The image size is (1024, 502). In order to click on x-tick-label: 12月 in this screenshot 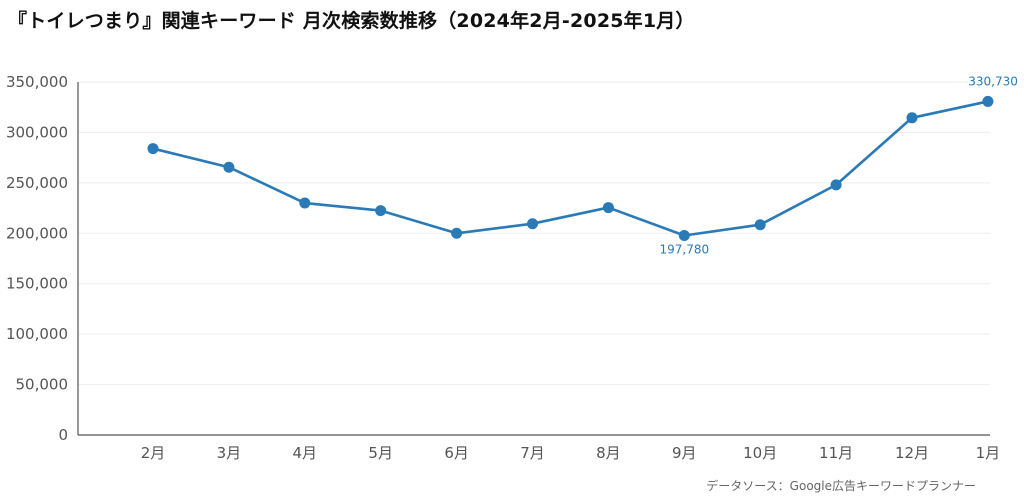, I will do `click(912, 453)`.